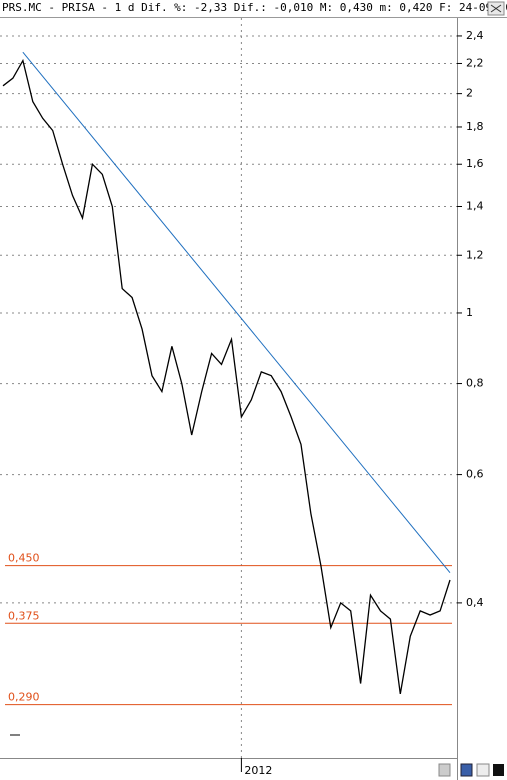  What do you see at coordinates (475, 383) in the screenshot?
I see `y-tick-label: 0,8` at bounding box center [475, 383].